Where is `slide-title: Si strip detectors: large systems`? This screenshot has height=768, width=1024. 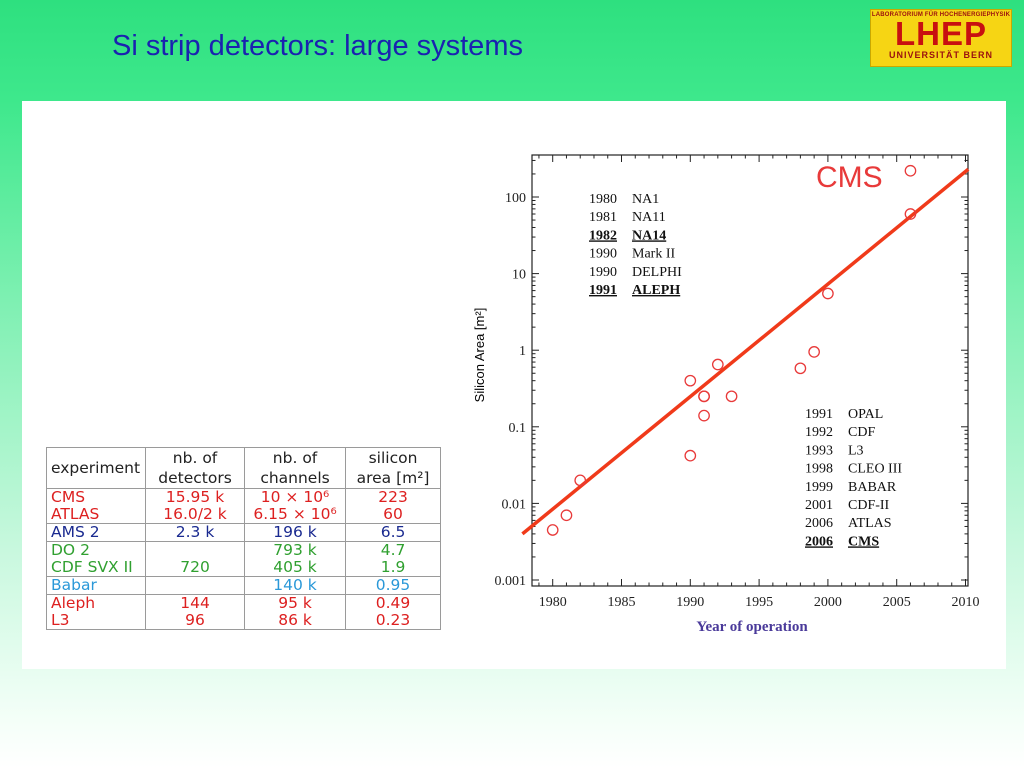 slide-title: Si strip detectors: large systems is located at coordinates (317, 46).